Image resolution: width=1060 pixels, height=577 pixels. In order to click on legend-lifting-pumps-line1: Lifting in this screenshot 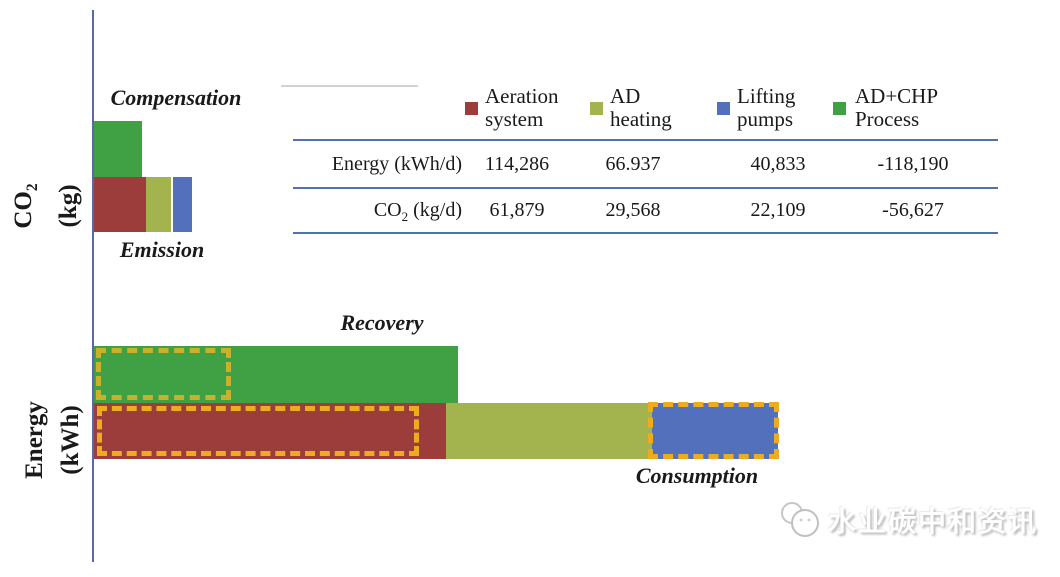, I will do `click(766, 96)`.